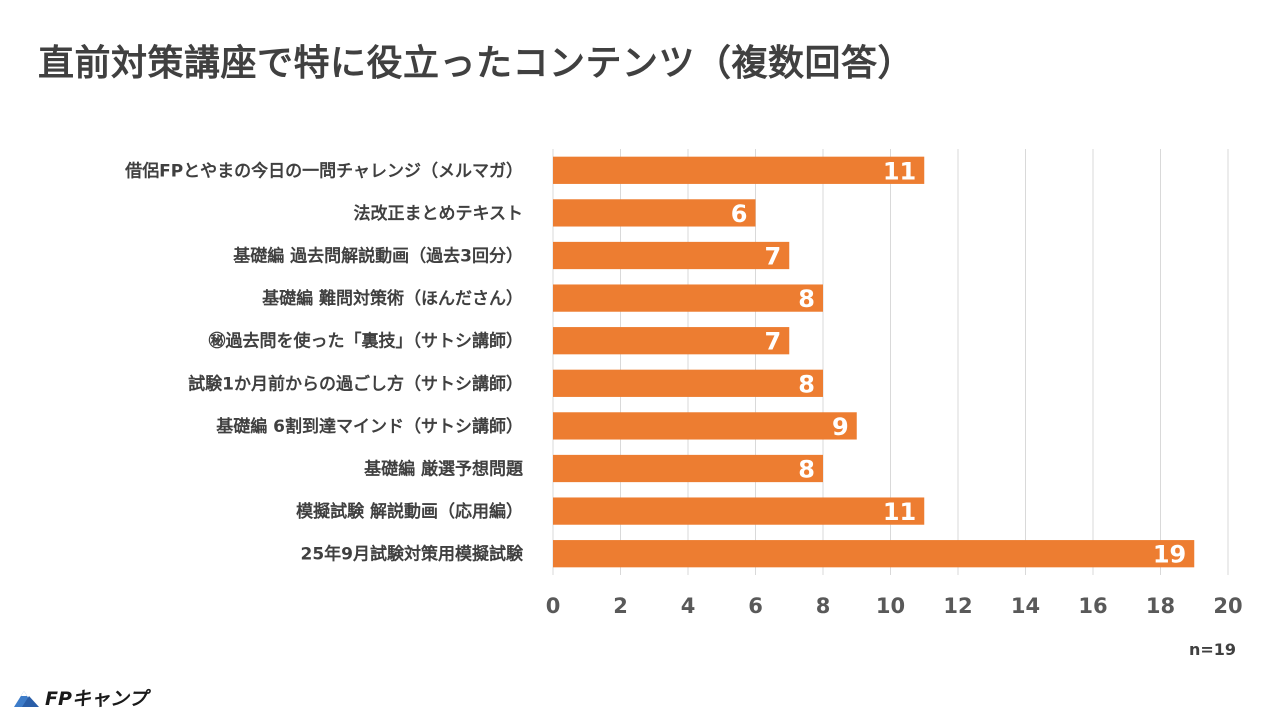 The height and width of the screenshot is (720, 1280). What do you see at coordinates (890, 606) in the screenshot?
I see `x-tick-label: 10` at bounding box center [890, 606].